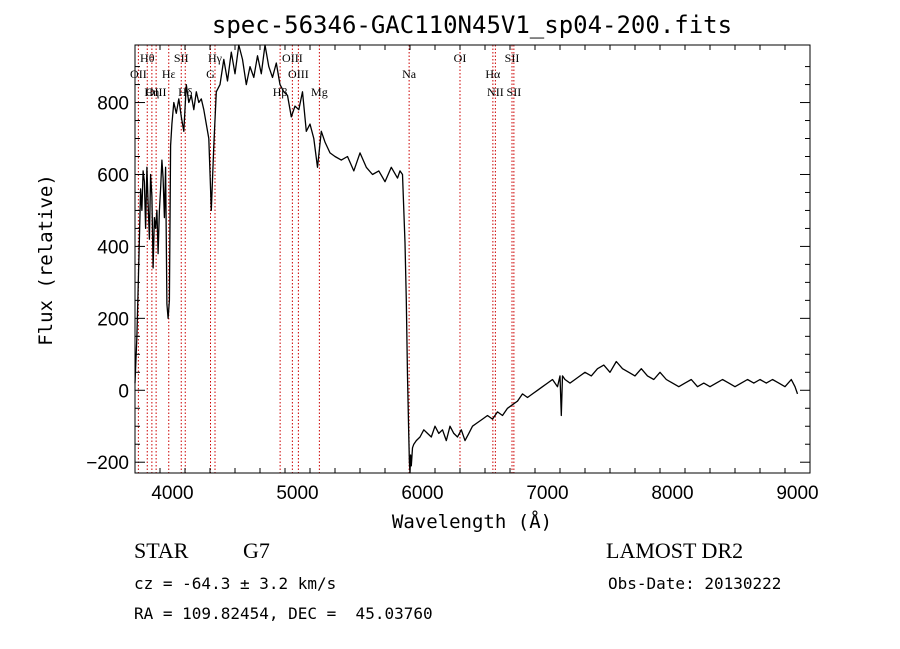 The height and width of the screenshot is (649, 900). I want to click on object-class: STAR, so click(161, 550).